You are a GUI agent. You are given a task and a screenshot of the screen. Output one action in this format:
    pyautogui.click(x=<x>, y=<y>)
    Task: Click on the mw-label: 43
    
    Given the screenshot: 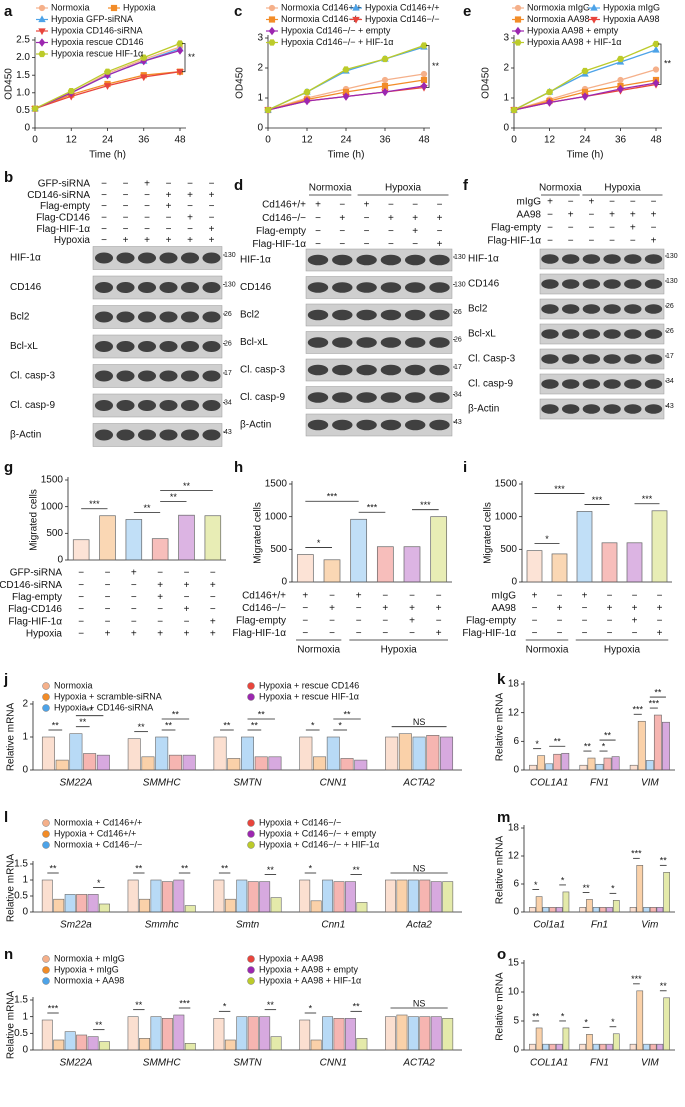 What is the action you would take?
    pyautogui.click(x=228, y=432)
    